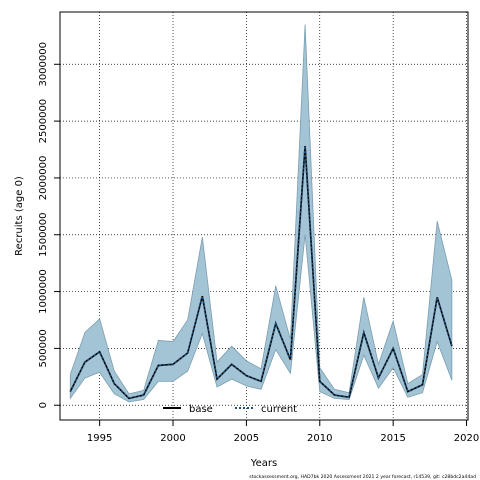  What do you see at coordinates (392, 438) in the screenshot?
I see `x-tick-label: 2015` at bounding box center [392, 438].